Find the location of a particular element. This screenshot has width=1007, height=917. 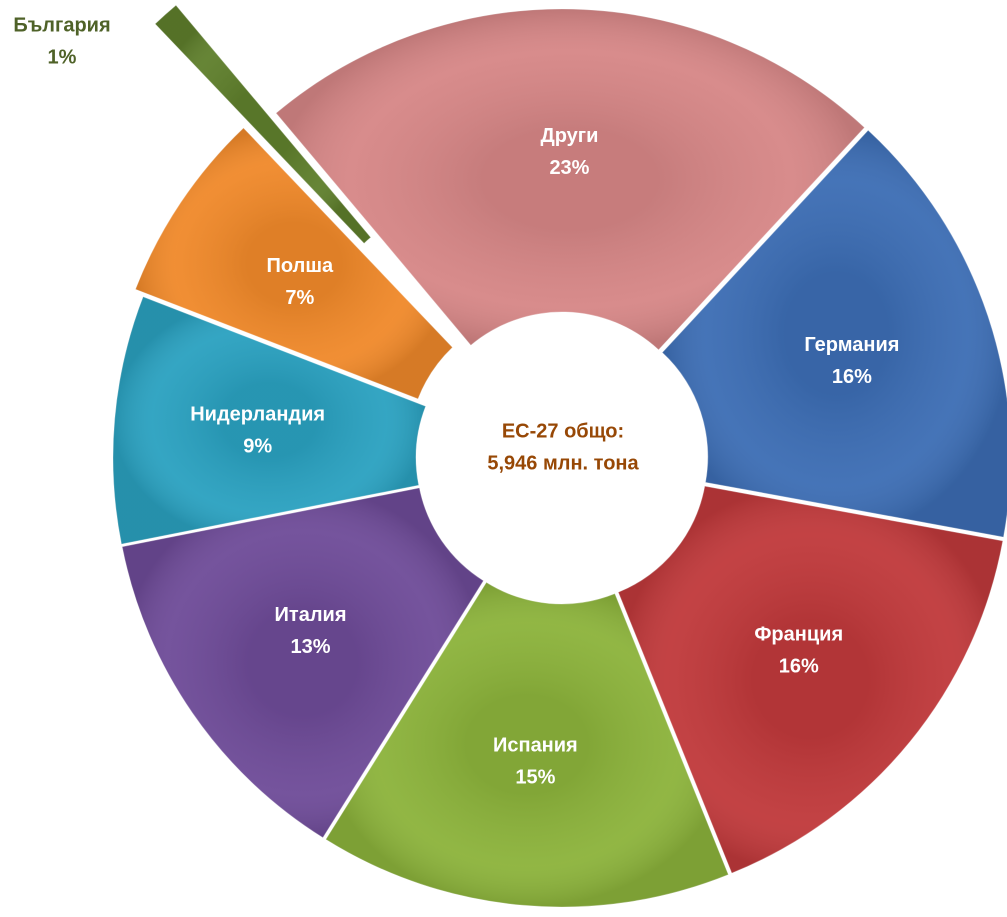

slice-label: Полша is located at coordinates (300, 266).